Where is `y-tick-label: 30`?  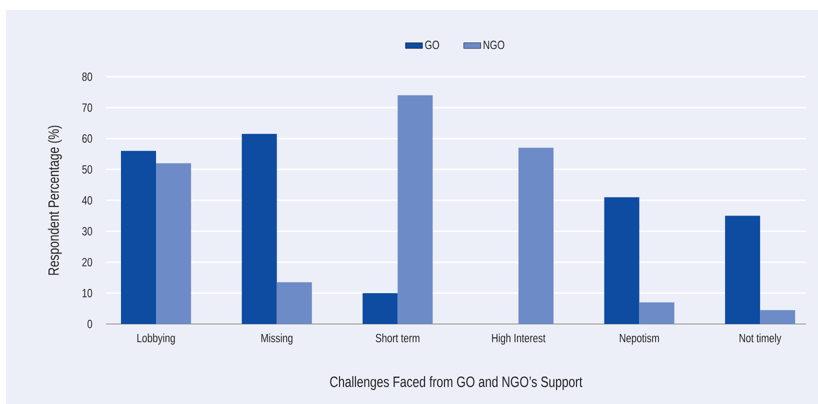 y-tick-label: 30 is located at coordinates (87, 231).